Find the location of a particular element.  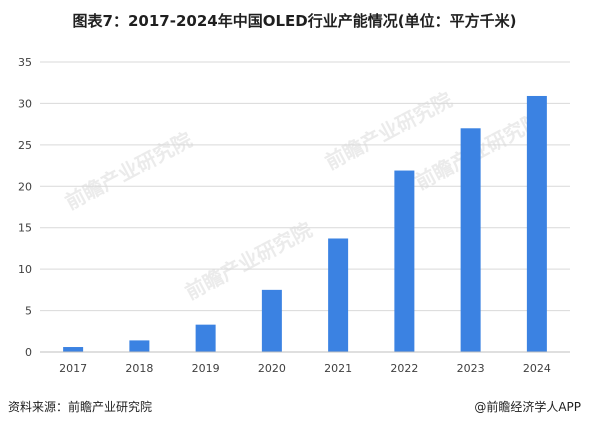

x-tick-label: 2019 is located at coordinates (206, 368).